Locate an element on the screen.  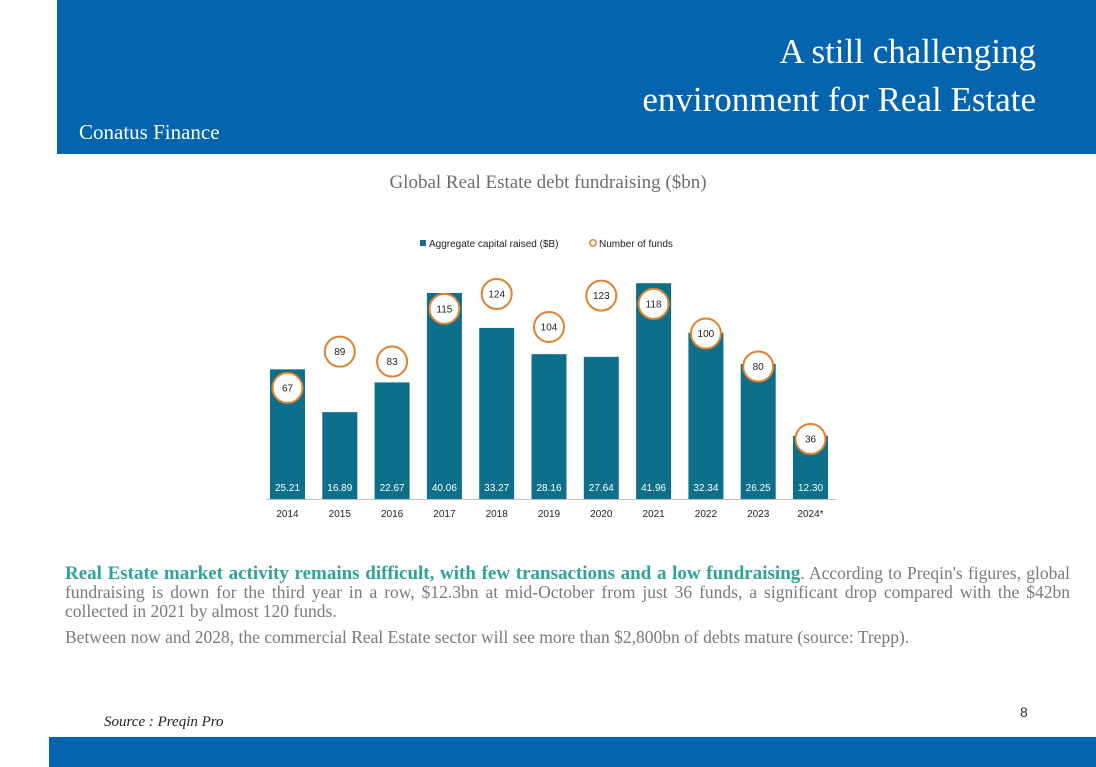
fund-marker-2021 is located at coordinates (653, 303).